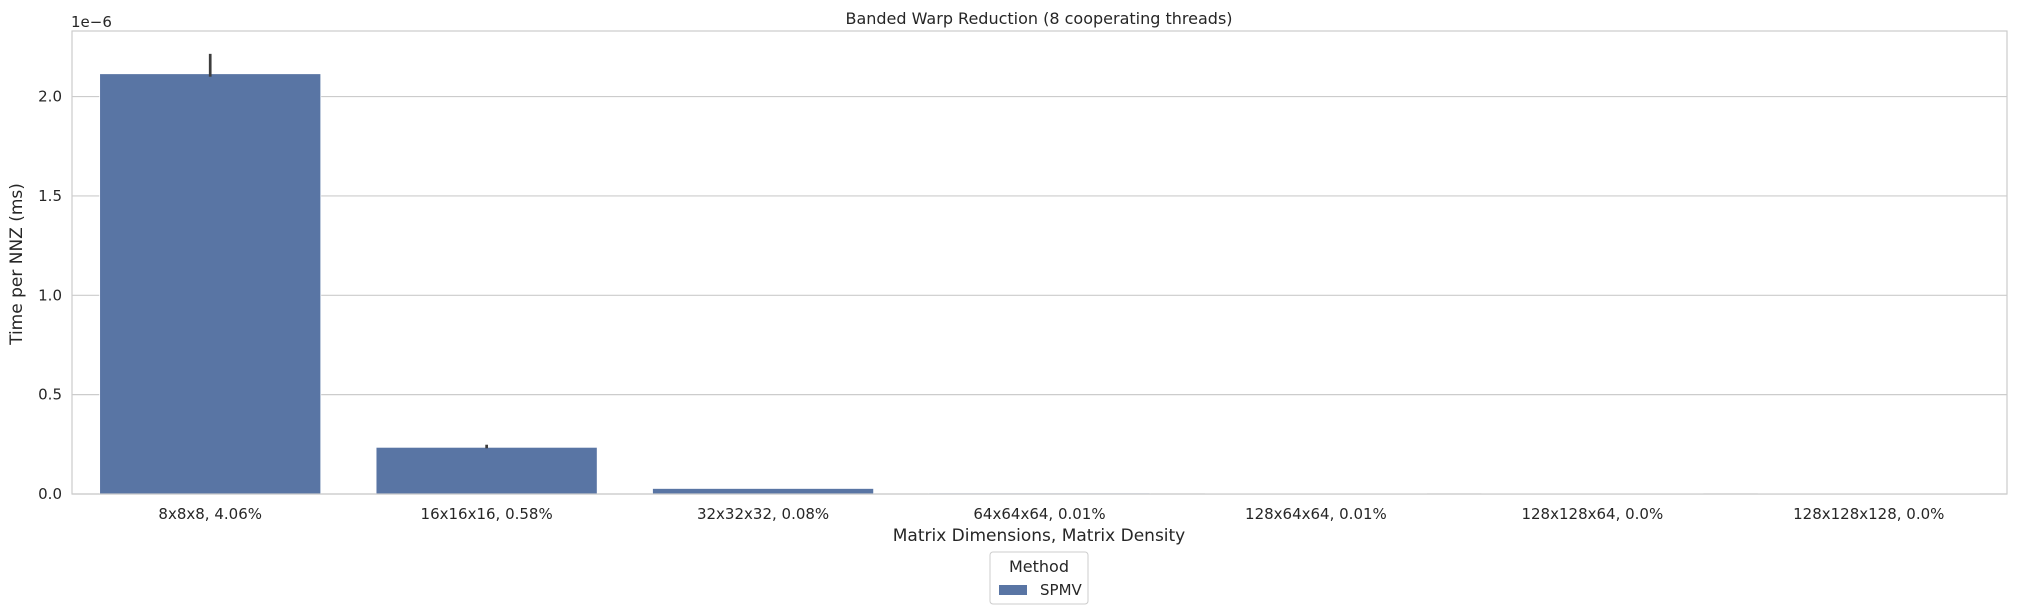  What do you see at coordinates (210, 514) in the screenshot?
I see `x-tick-label: 8x8x8, 4.06%` at bounding box center [210, 514].